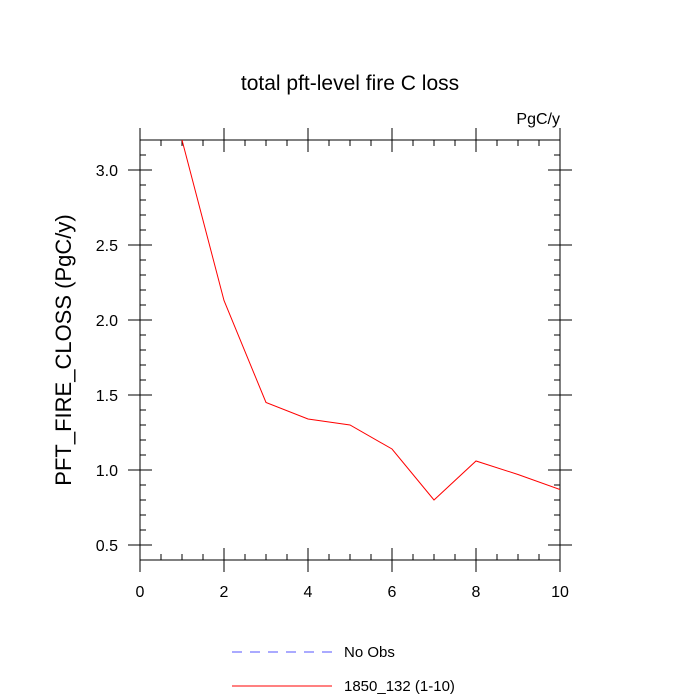  I want to click on x-tick-label: 0, so click(140, 592).